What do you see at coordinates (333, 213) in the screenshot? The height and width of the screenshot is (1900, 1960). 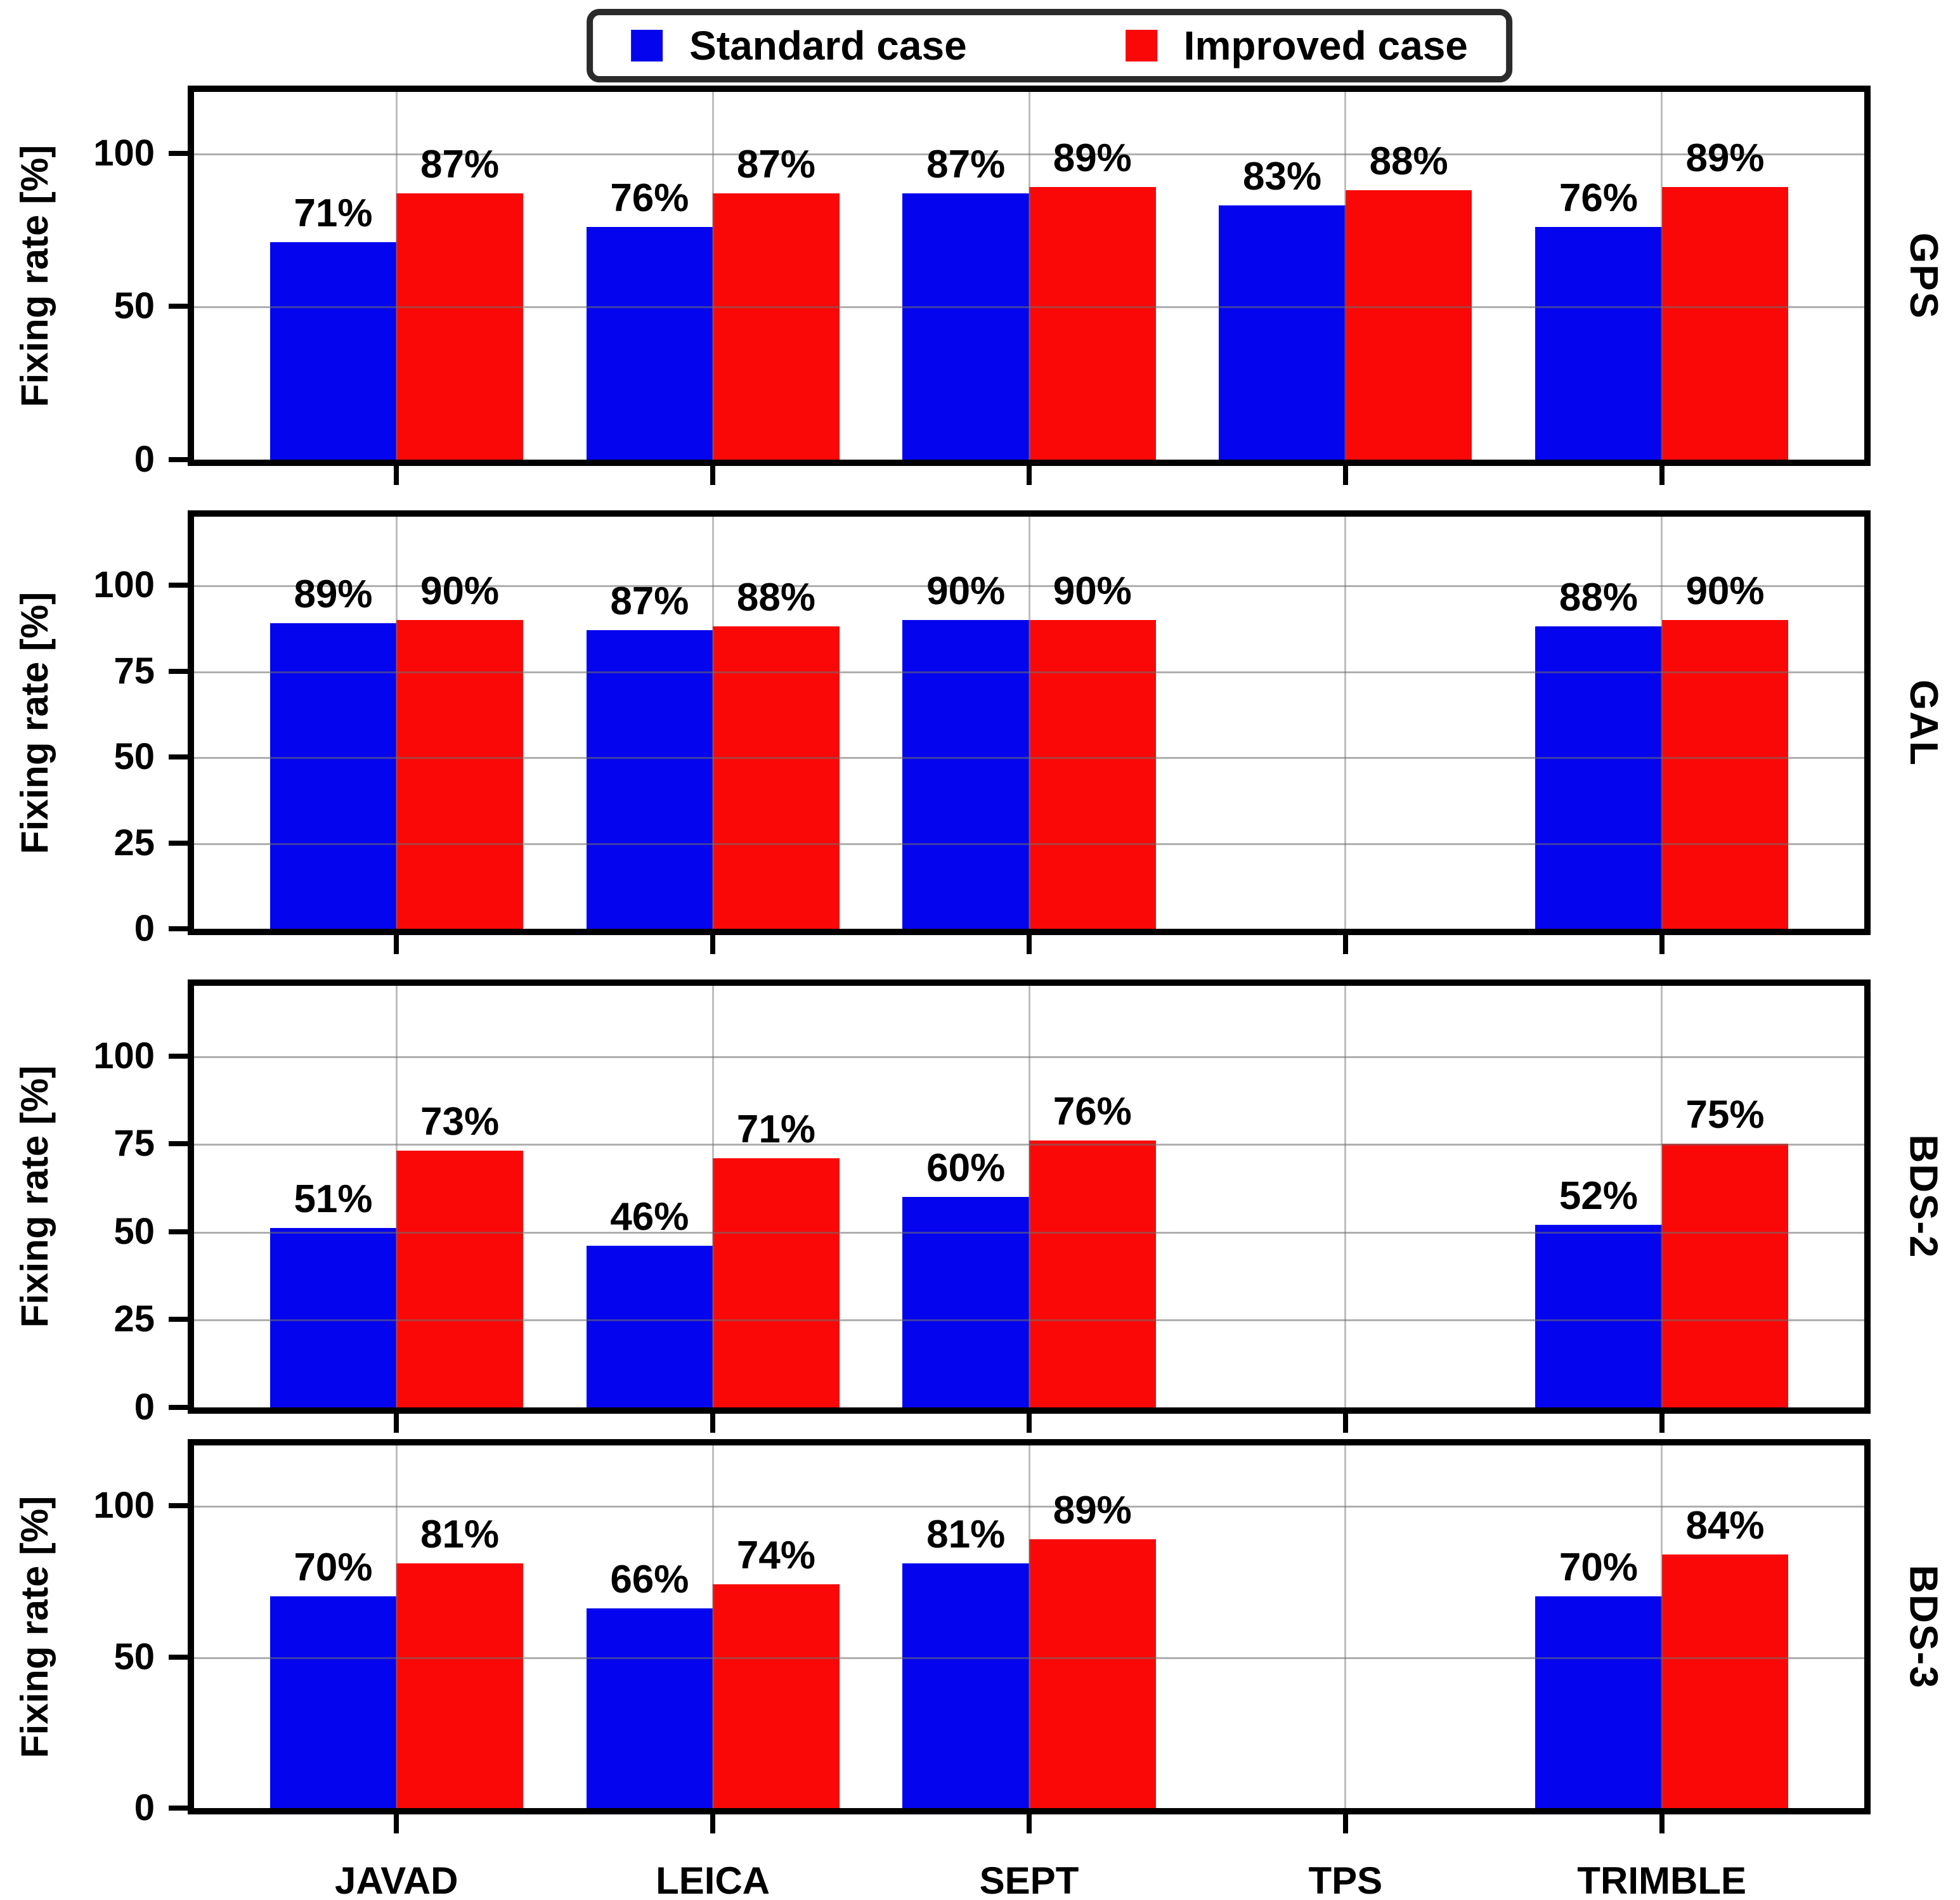 I see `bar-value-standard-case-javad: 71%` at bounding box center [333, 213].